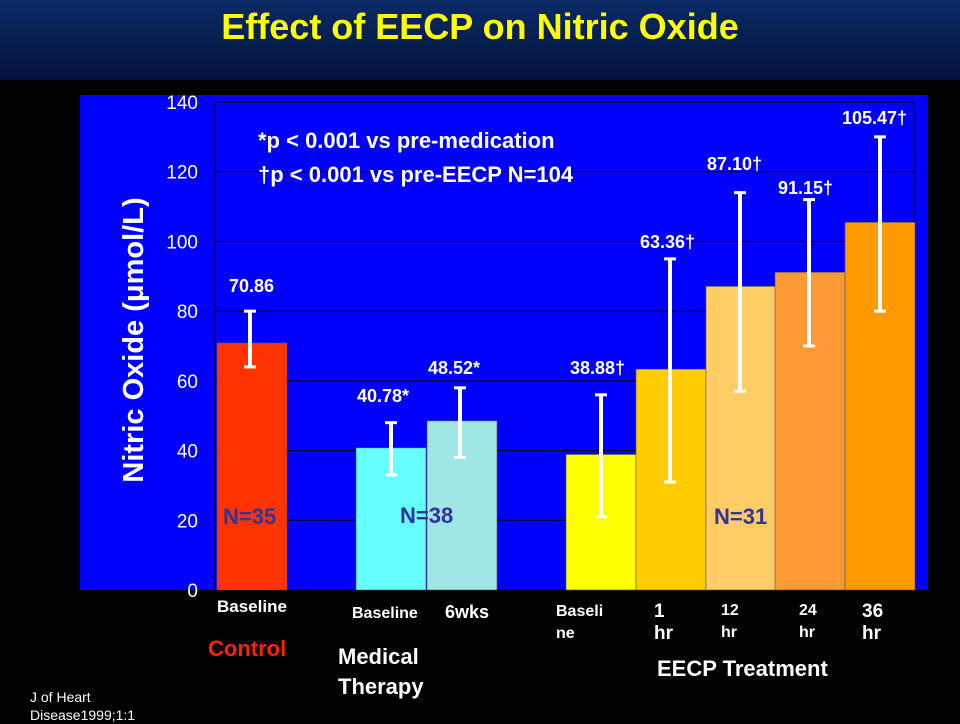 The height and width of the screenshot is (724, 960). Describe the element at coordinates (454, 368) in the screenshot. I see `data-label: 48.52*` at that location.